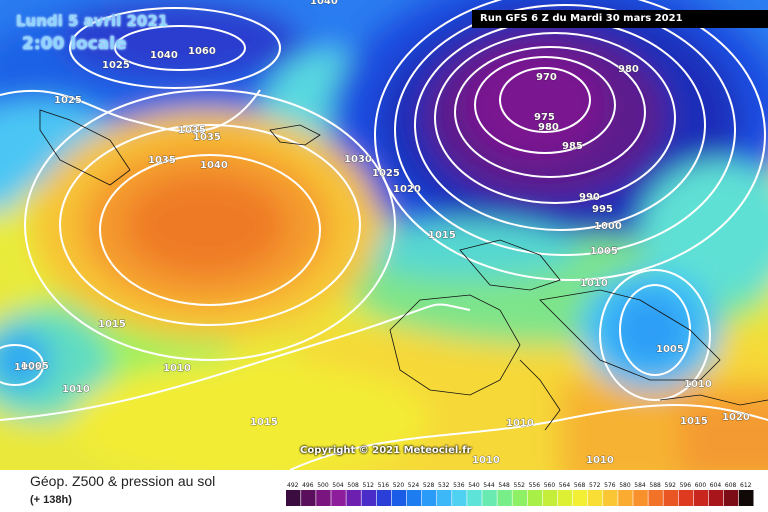 The width and height of the screenshot is (768, 512). I want to click on scale-tick-label: 516, so click(384, 485).